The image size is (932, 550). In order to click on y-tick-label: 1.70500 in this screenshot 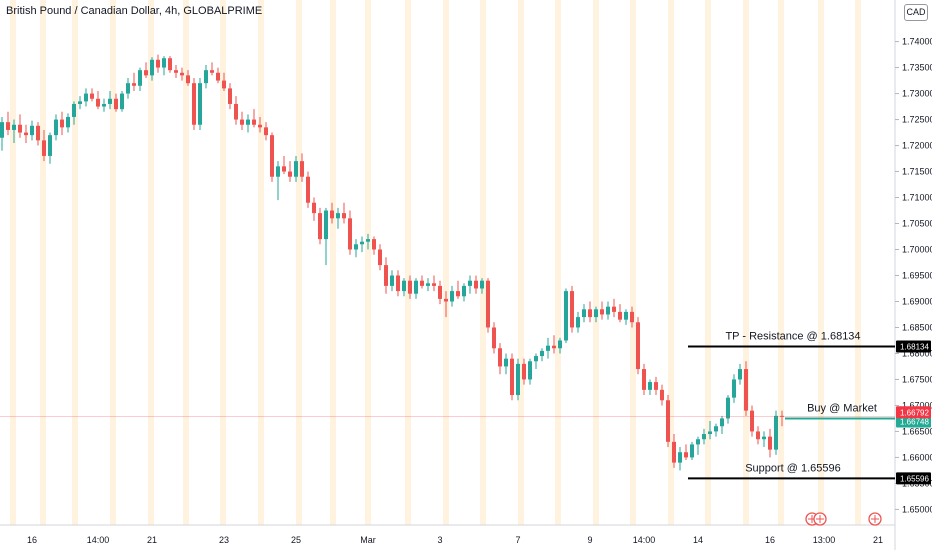, I will do `click(917, 224)`.